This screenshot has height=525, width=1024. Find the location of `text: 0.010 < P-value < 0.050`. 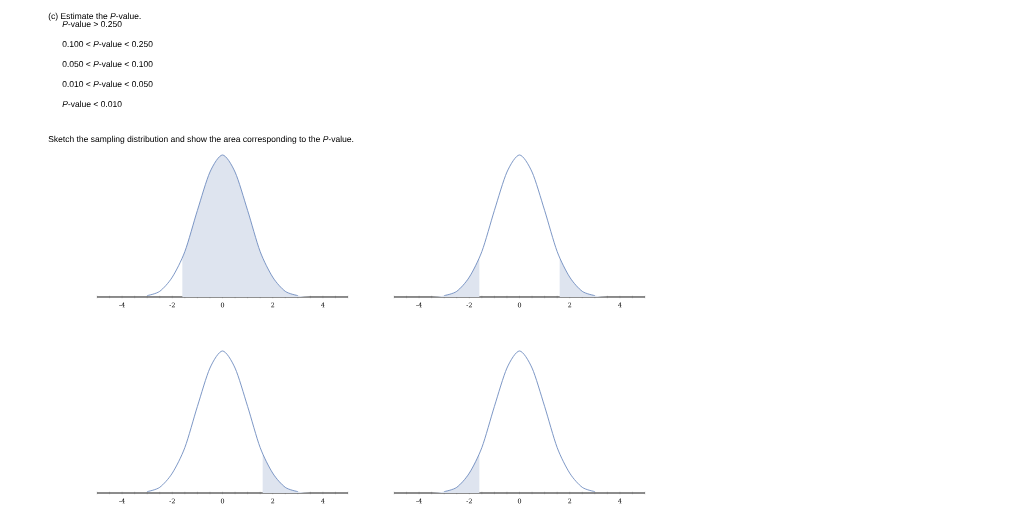

text: 0.010 < P-value < 0.050 is located at coordinates (107, 84).